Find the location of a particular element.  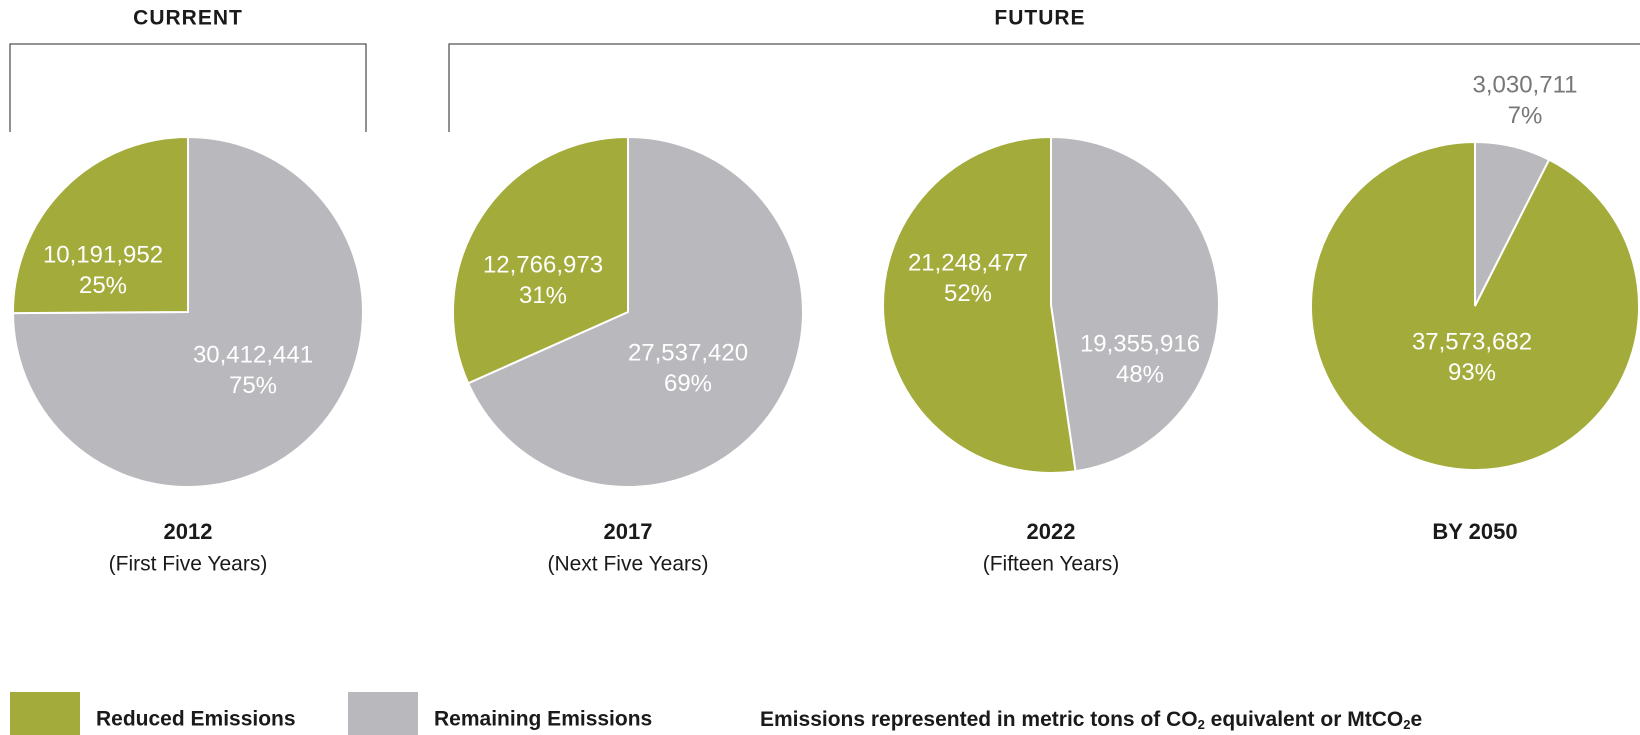

group-label: CURRENT is located at coordinates (188, 18).